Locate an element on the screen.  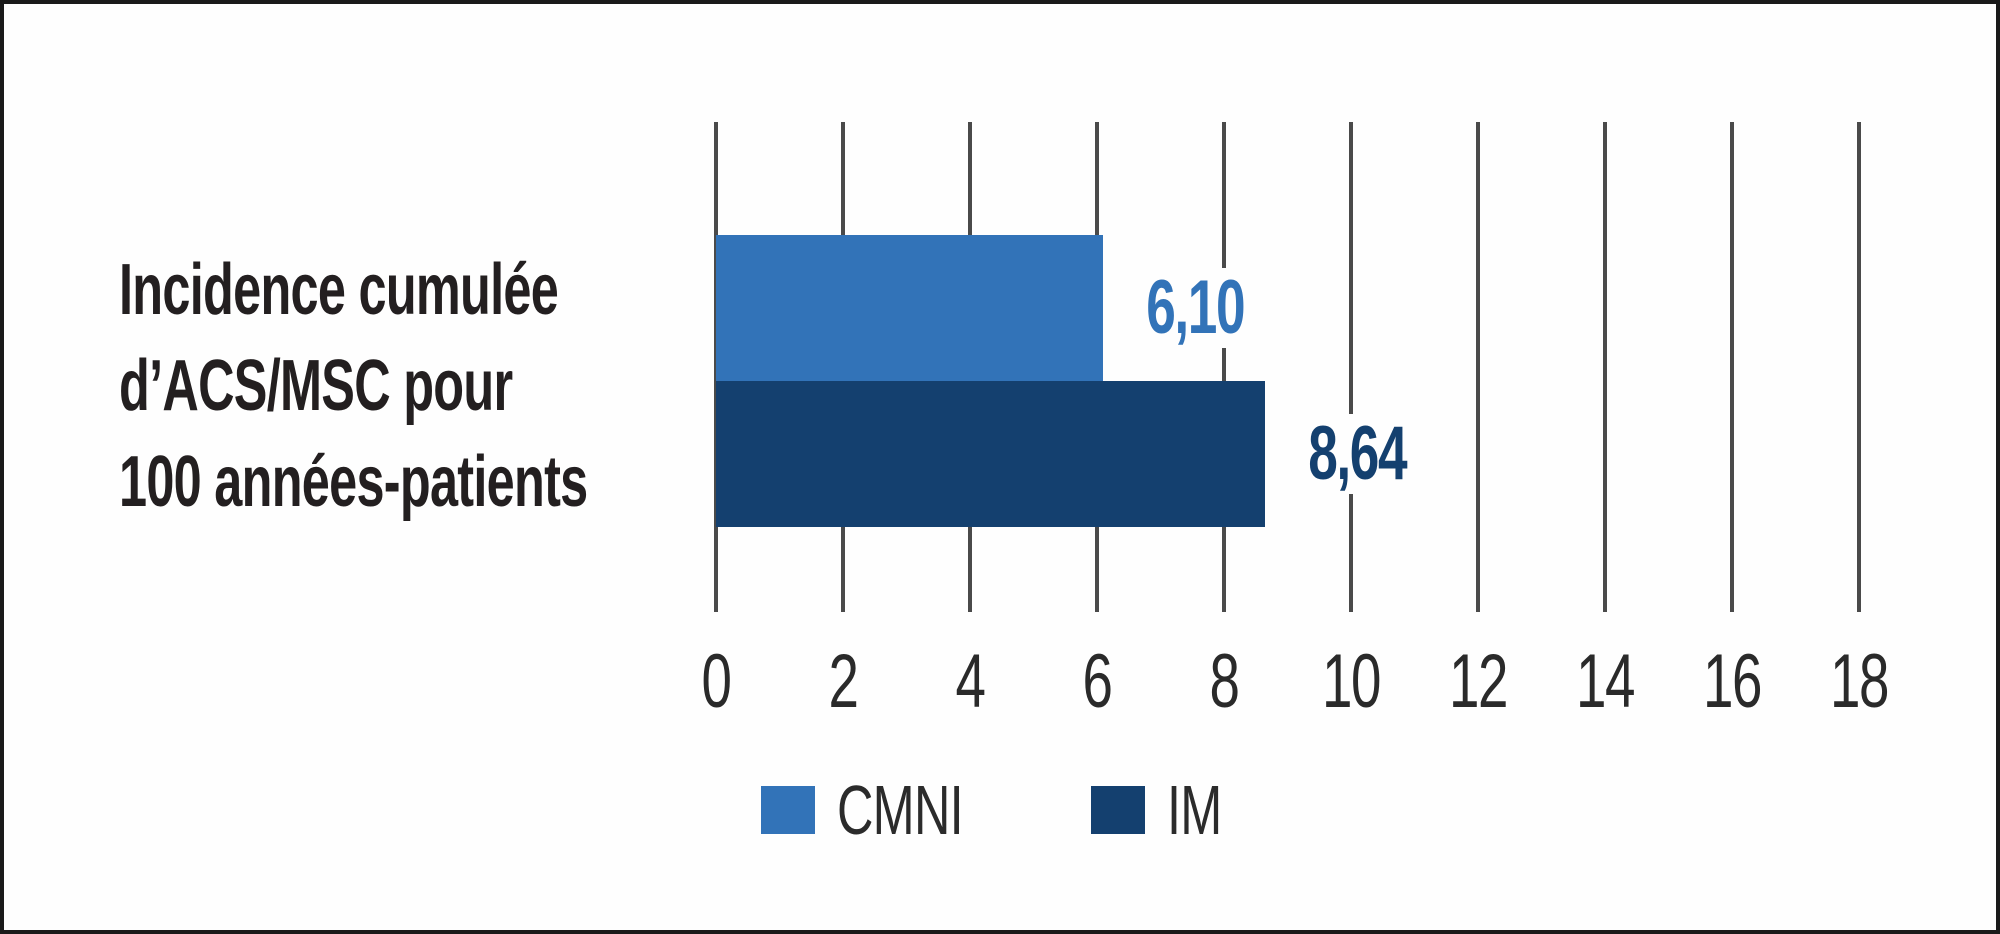
x-axis-tick-label-16: 16 is located at coordinates (1732, 681).